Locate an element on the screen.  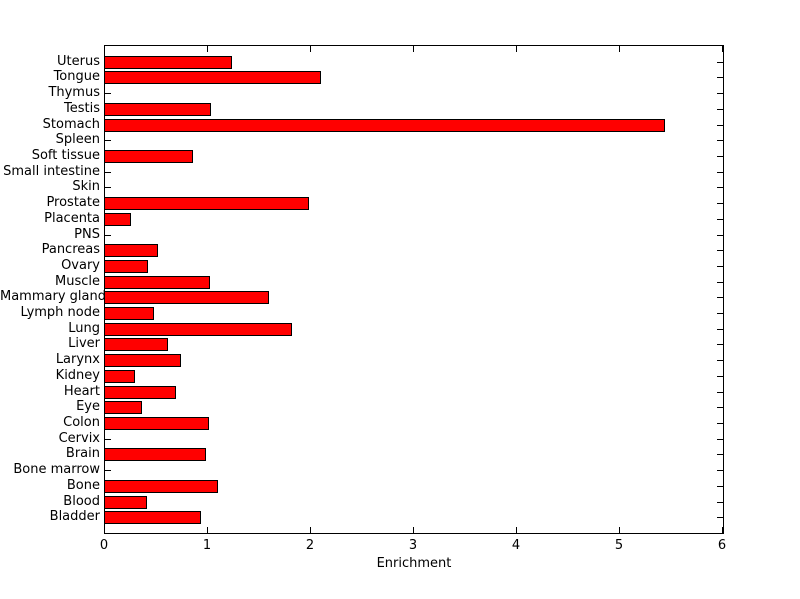
category-label: Small intestine is located at coordinates (51, 171).